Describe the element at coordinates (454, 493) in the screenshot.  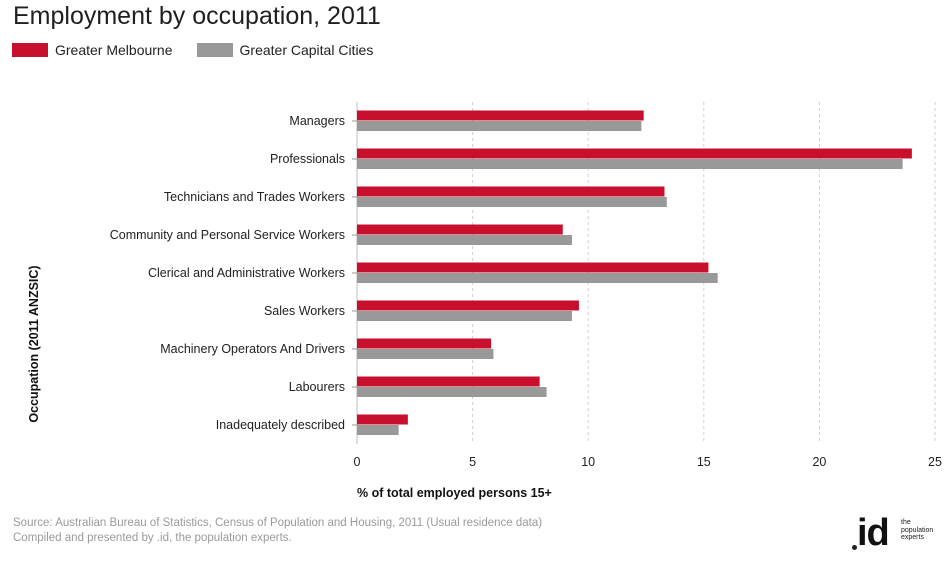
I see `x-axis-label: % of total employed persons 15+` at that location.